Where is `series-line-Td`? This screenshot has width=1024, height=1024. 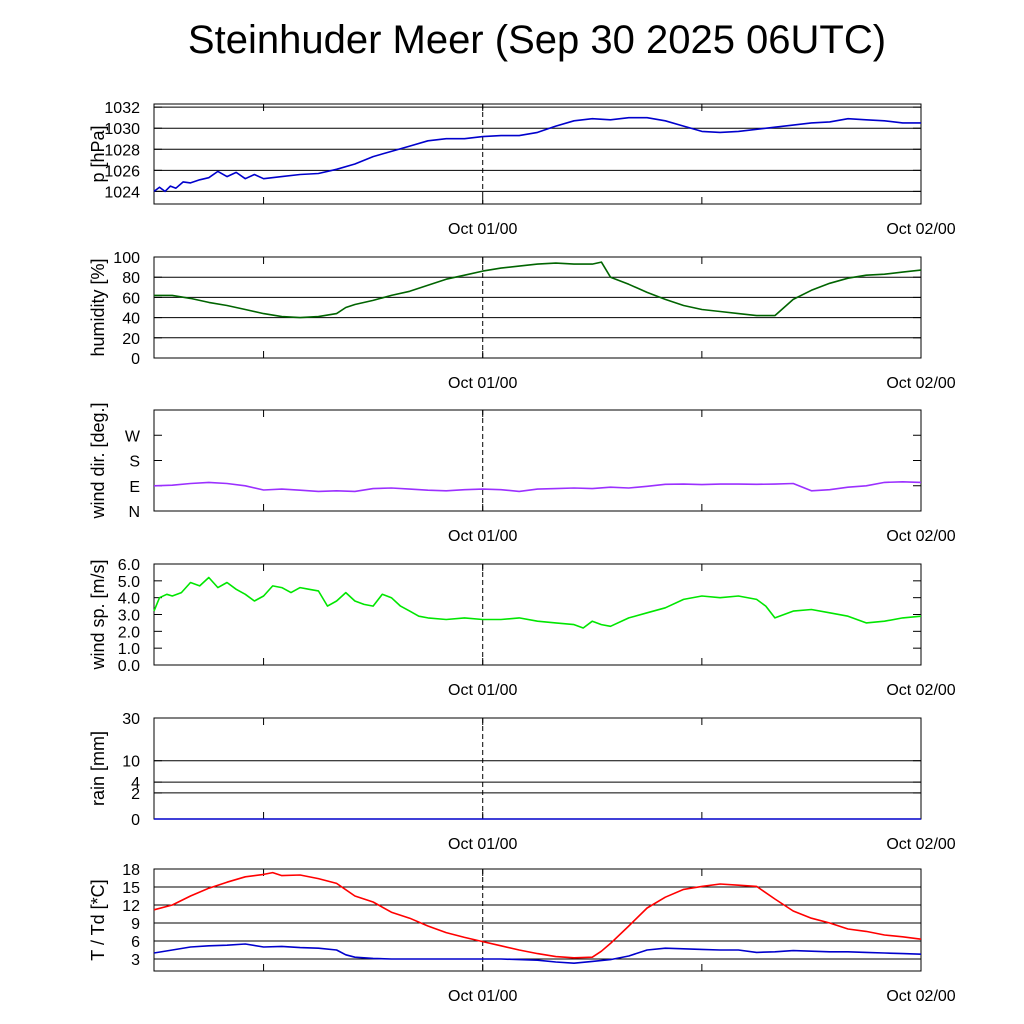 series-line-Td is located at coordinates (537, 954).